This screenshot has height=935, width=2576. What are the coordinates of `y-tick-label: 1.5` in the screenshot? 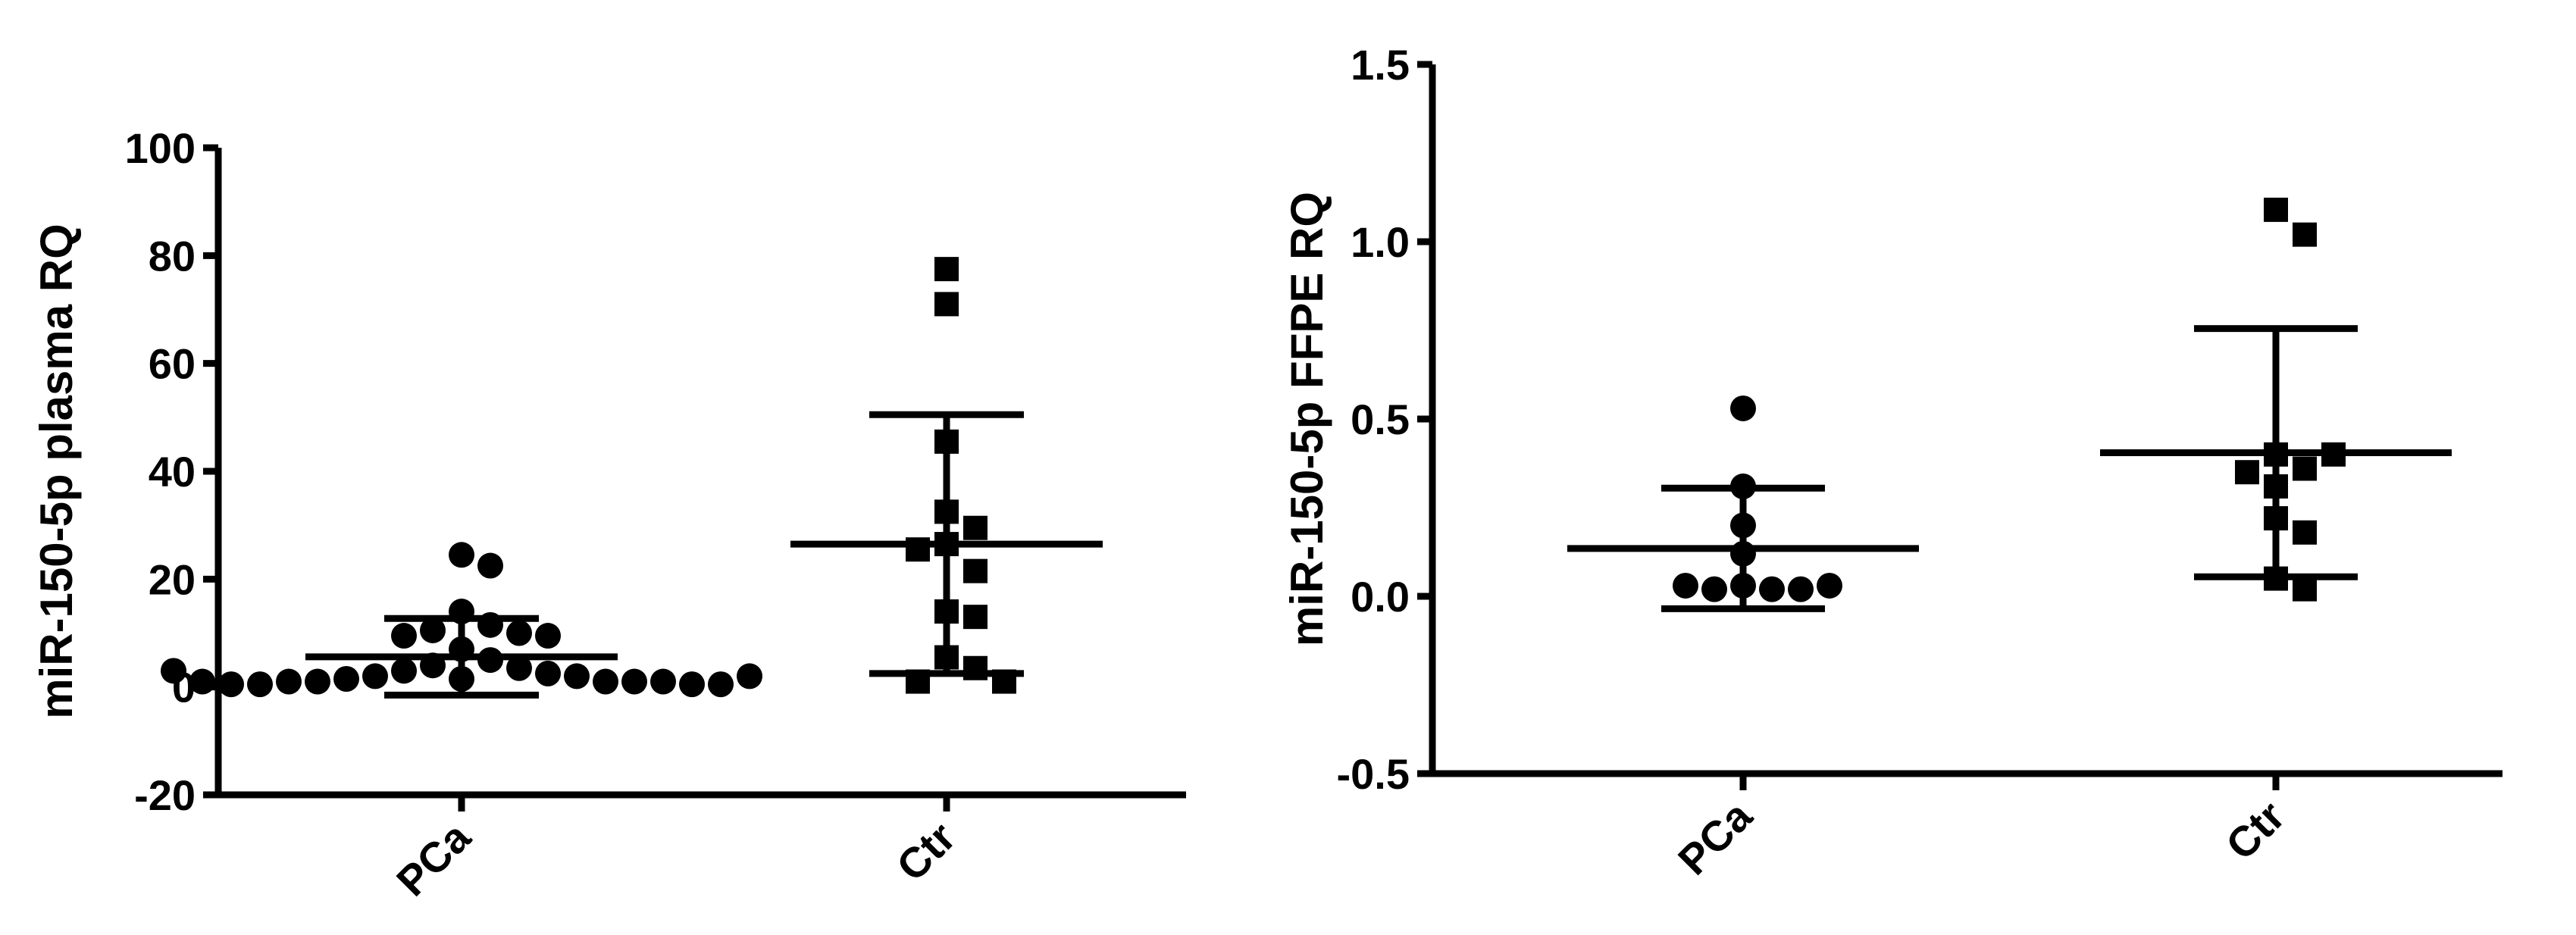 It's located at (1381, 65).